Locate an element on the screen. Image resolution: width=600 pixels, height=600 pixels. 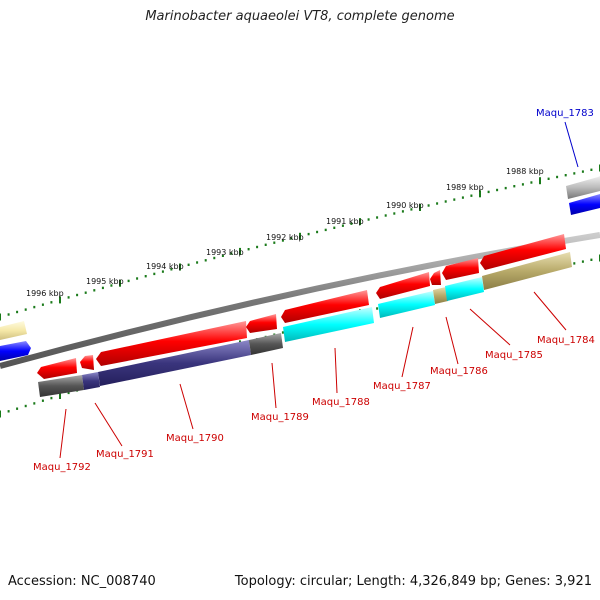
cds-maqu1789 is located at coordinates (261, 323).